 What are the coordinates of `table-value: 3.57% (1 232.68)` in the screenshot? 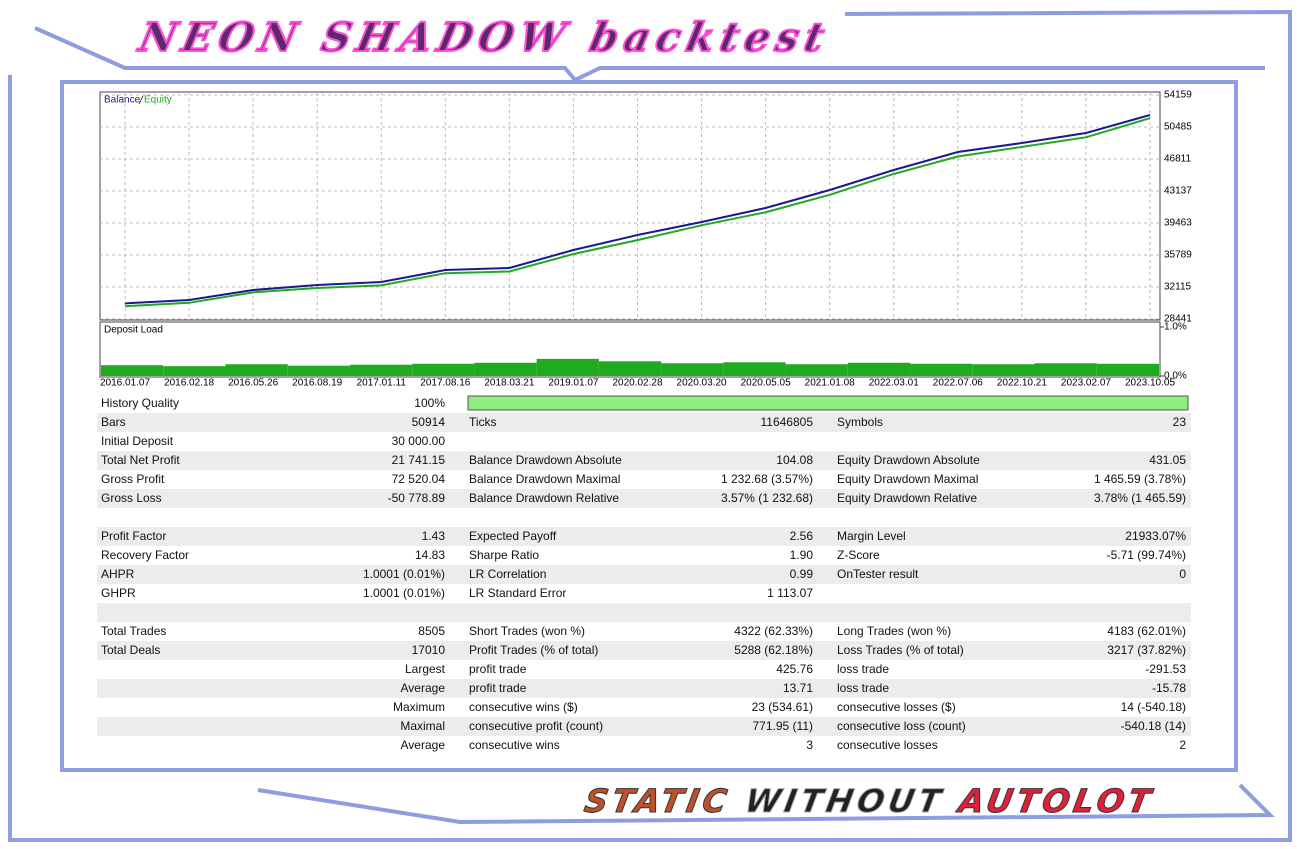 It's located at (766, 498).